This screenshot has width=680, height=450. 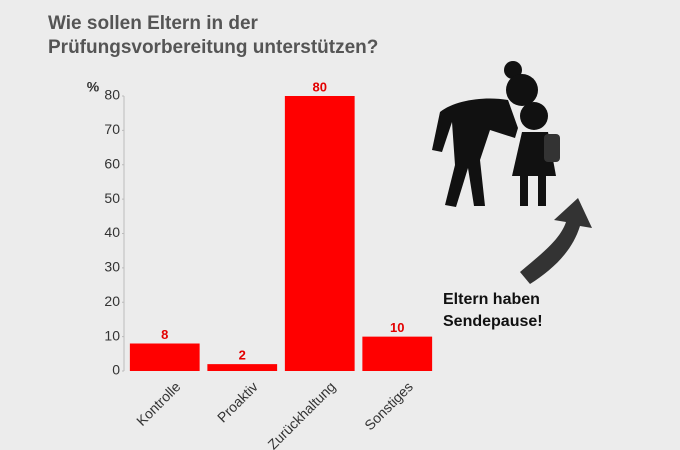 What do you see at coordinates (112, 163) in the screenshot?
I see `y-tick-label: 60` at bounding box center [112, 163].